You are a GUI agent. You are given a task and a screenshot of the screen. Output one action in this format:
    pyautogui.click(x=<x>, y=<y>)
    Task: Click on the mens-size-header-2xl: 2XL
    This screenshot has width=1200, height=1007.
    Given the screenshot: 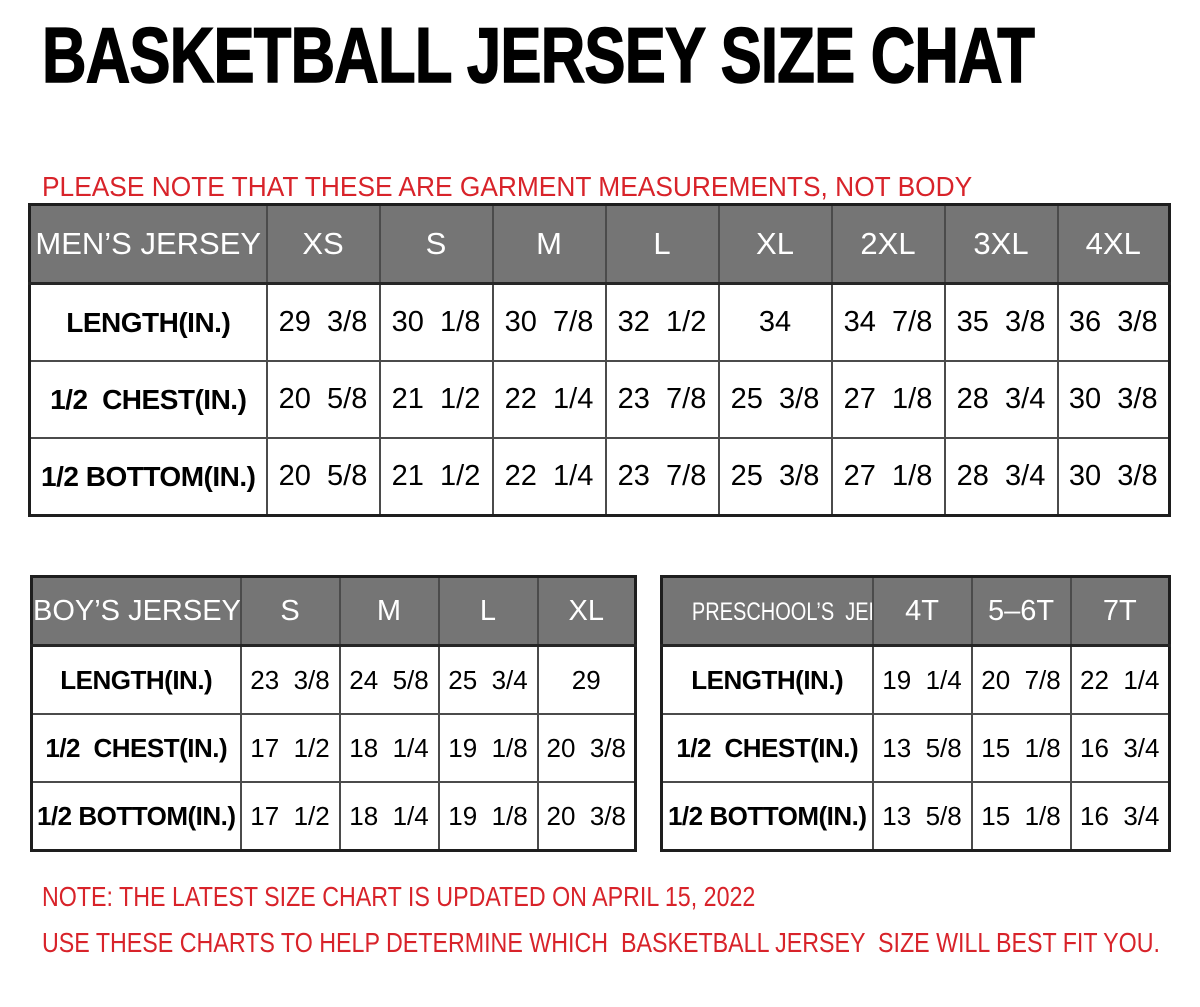 What is the action you would take?
    pyautogui.click(x=888, y=244)
    